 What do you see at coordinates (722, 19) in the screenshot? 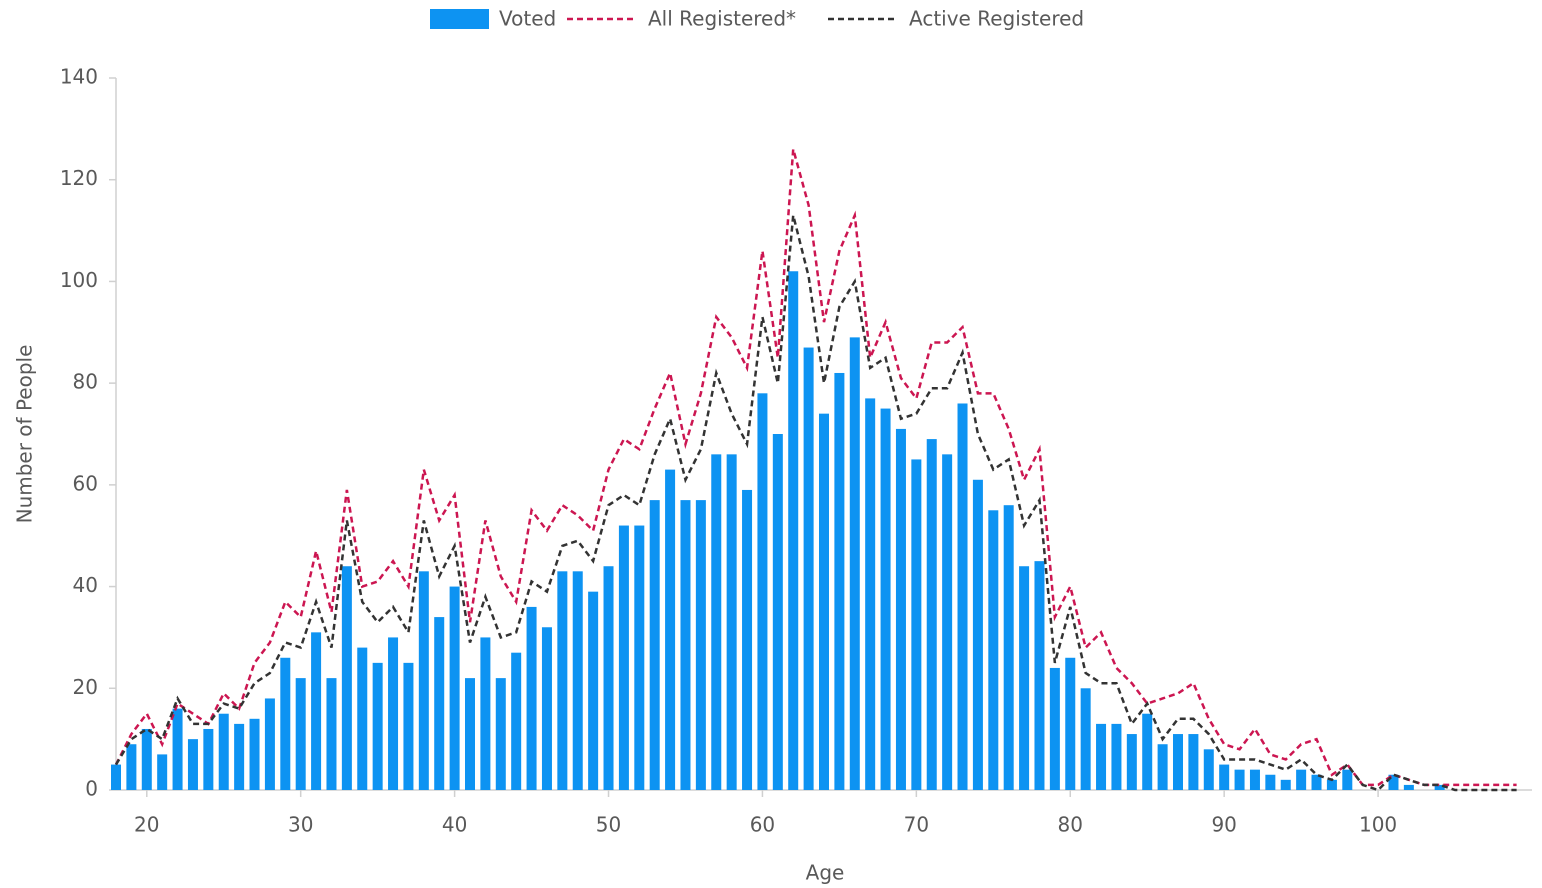
I see `legend-label: All Registered*` at bounding box center [722, 19].